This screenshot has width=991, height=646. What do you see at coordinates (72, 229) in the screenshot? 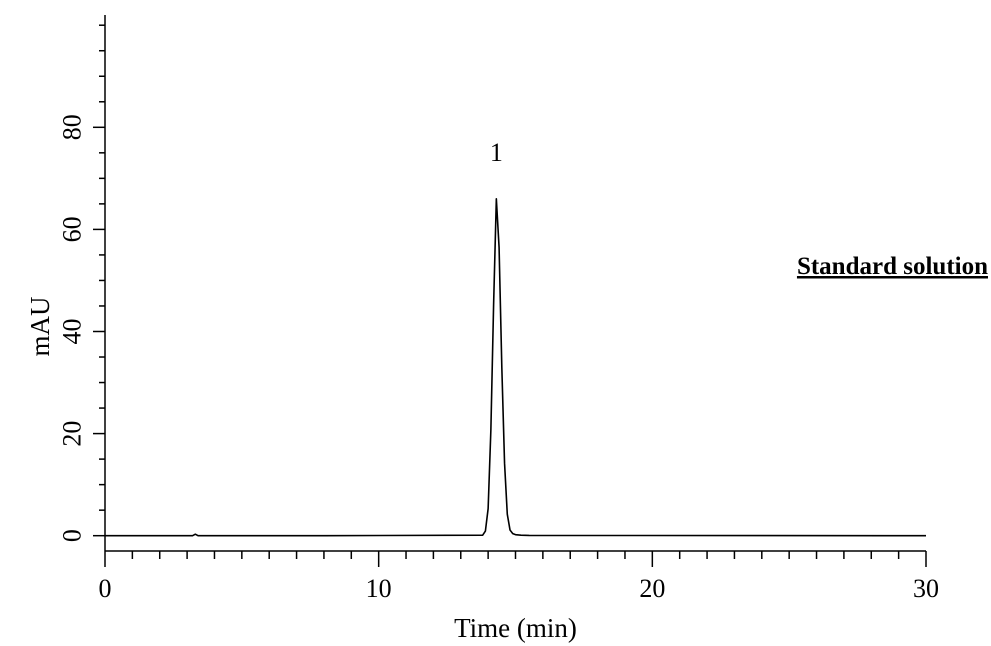
I see `y-tick-label: 60` at bounding box center [72, 229].